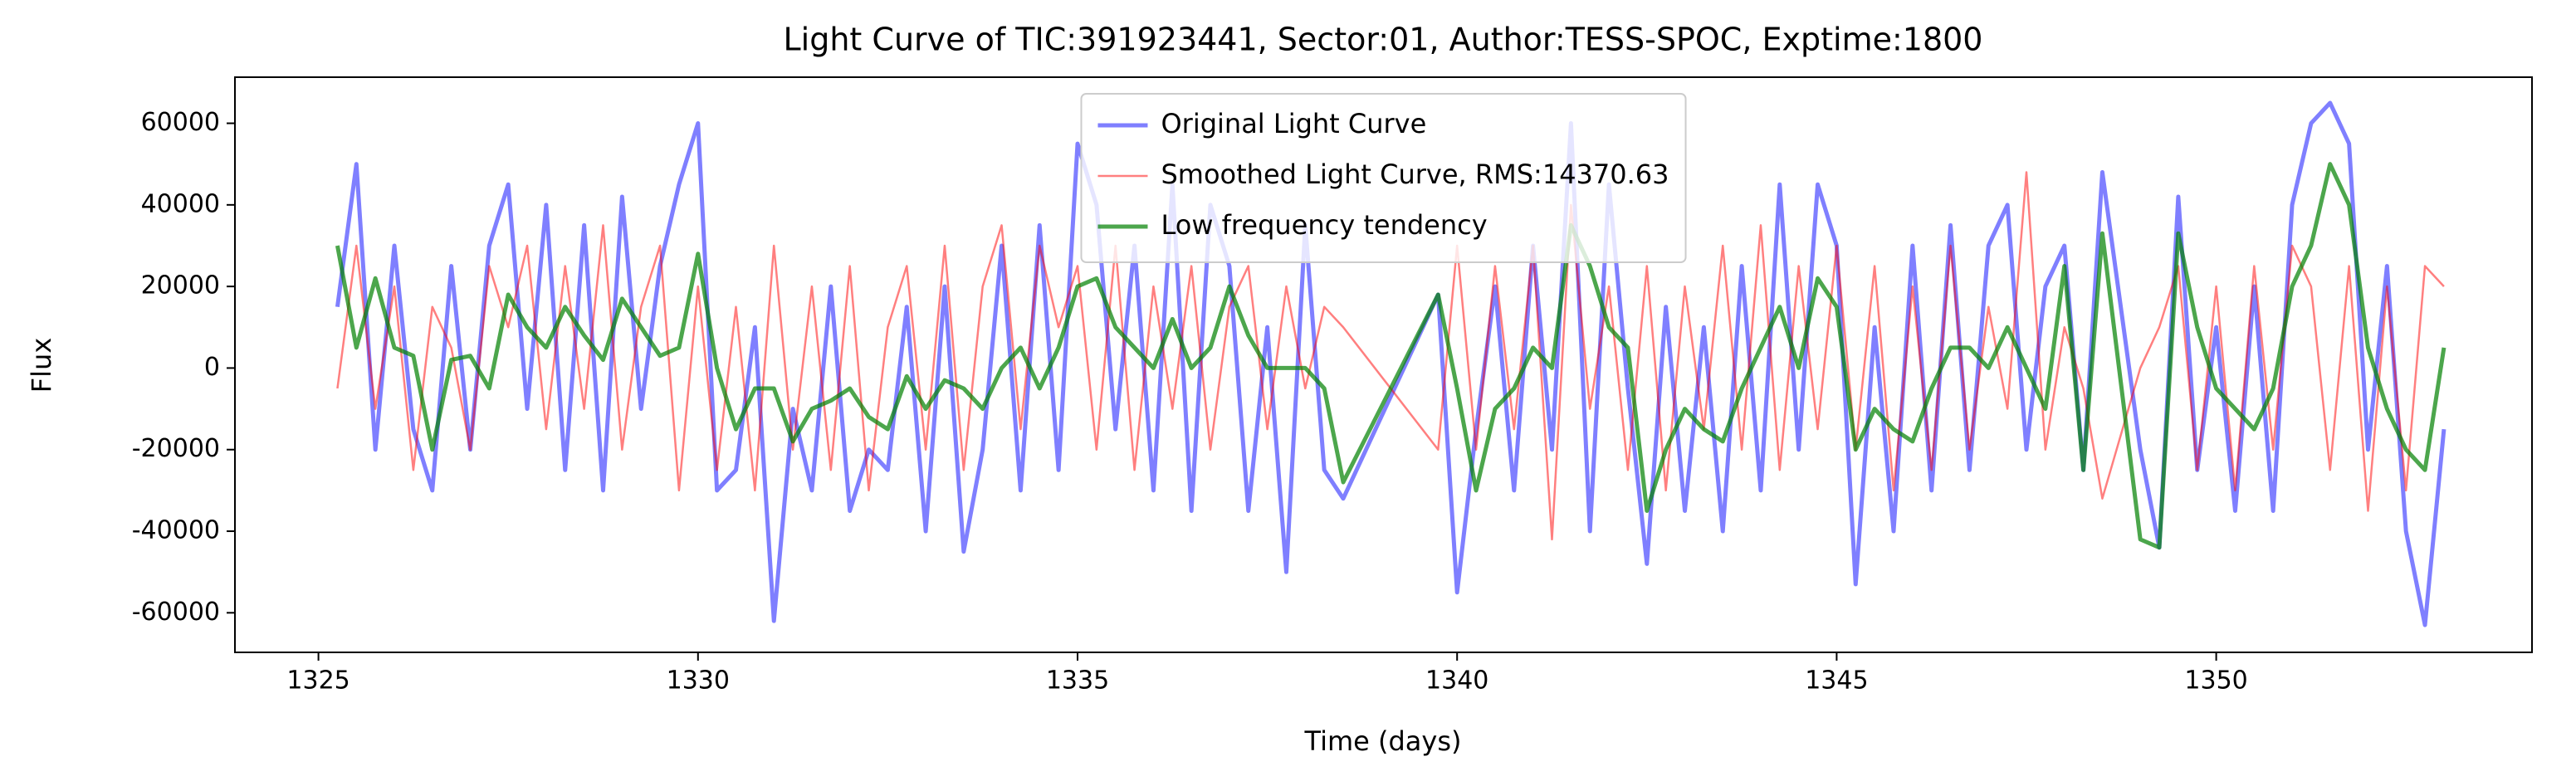 Image resolution: width=2576 pixels, height=781 pixels. What do you see at coordinates (41, 365) in the screenshot?
I see `y-axis-label: Flux` at bounding box center [41, 365].